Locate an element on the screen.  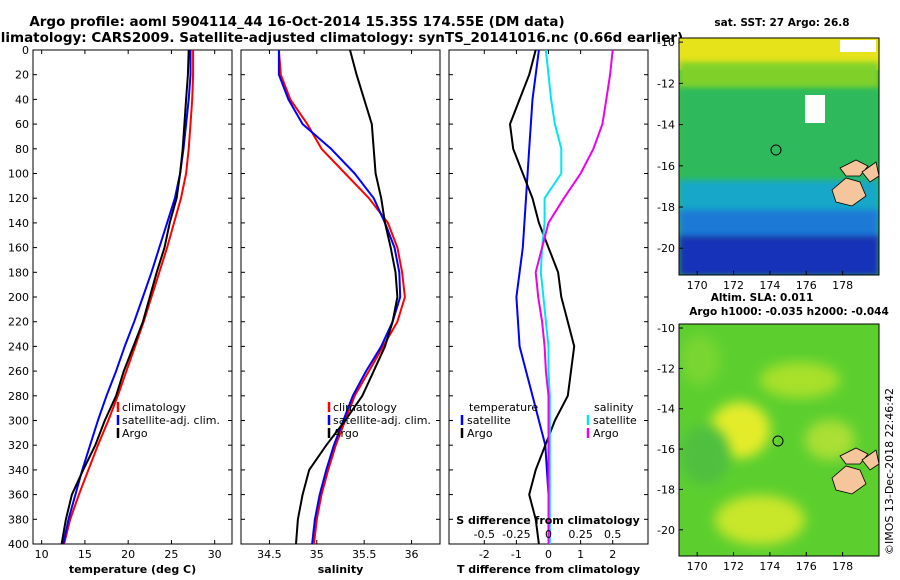
depth-tick-label: 120 is located at coordinates (18, 198).